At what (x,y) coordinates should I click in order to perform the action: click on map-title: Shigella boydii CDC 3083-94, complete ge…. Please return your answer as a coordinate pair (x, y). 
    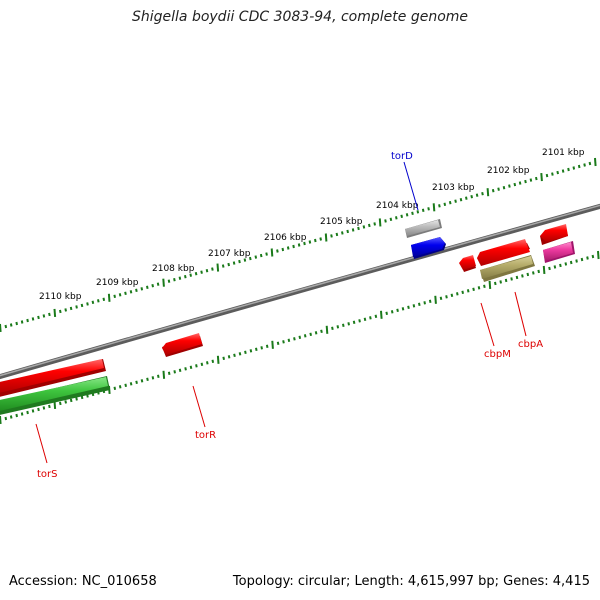
    Looking at the image, I should click on (300, 17).